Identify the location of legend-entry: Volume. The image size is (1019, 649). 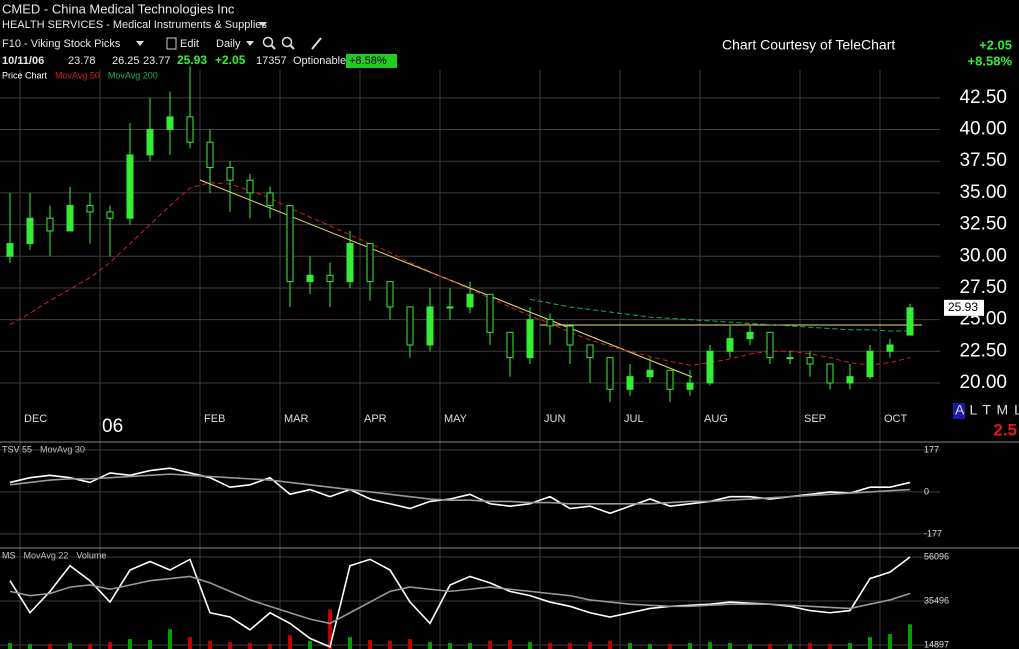
(91, 555).